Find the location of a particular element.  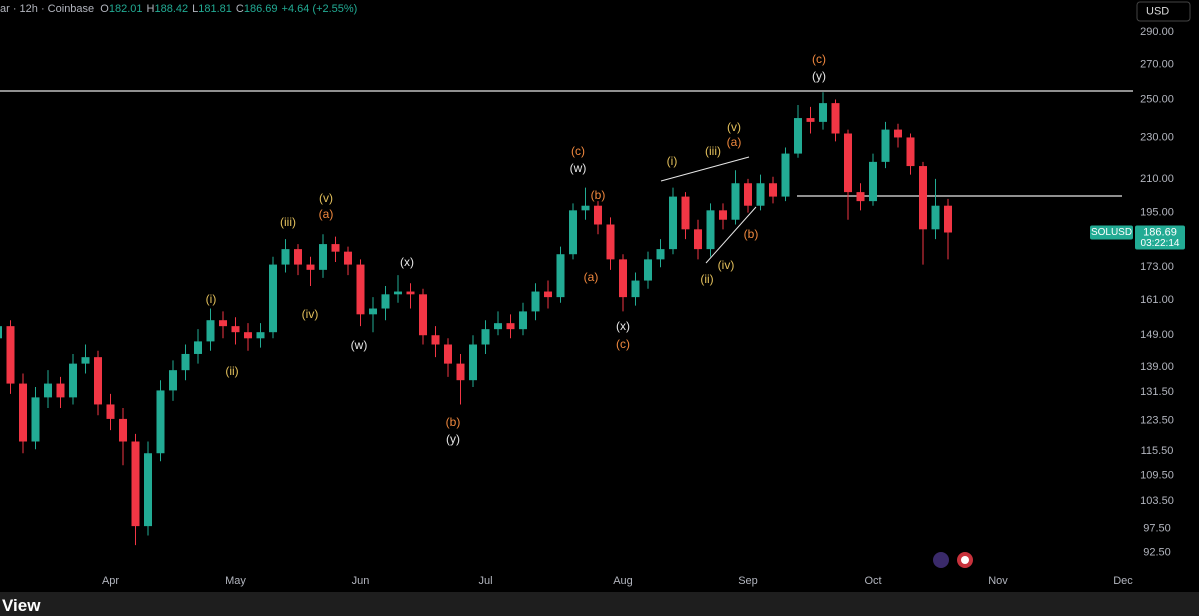

event-icon-inner is located at coordinates (965, 560).